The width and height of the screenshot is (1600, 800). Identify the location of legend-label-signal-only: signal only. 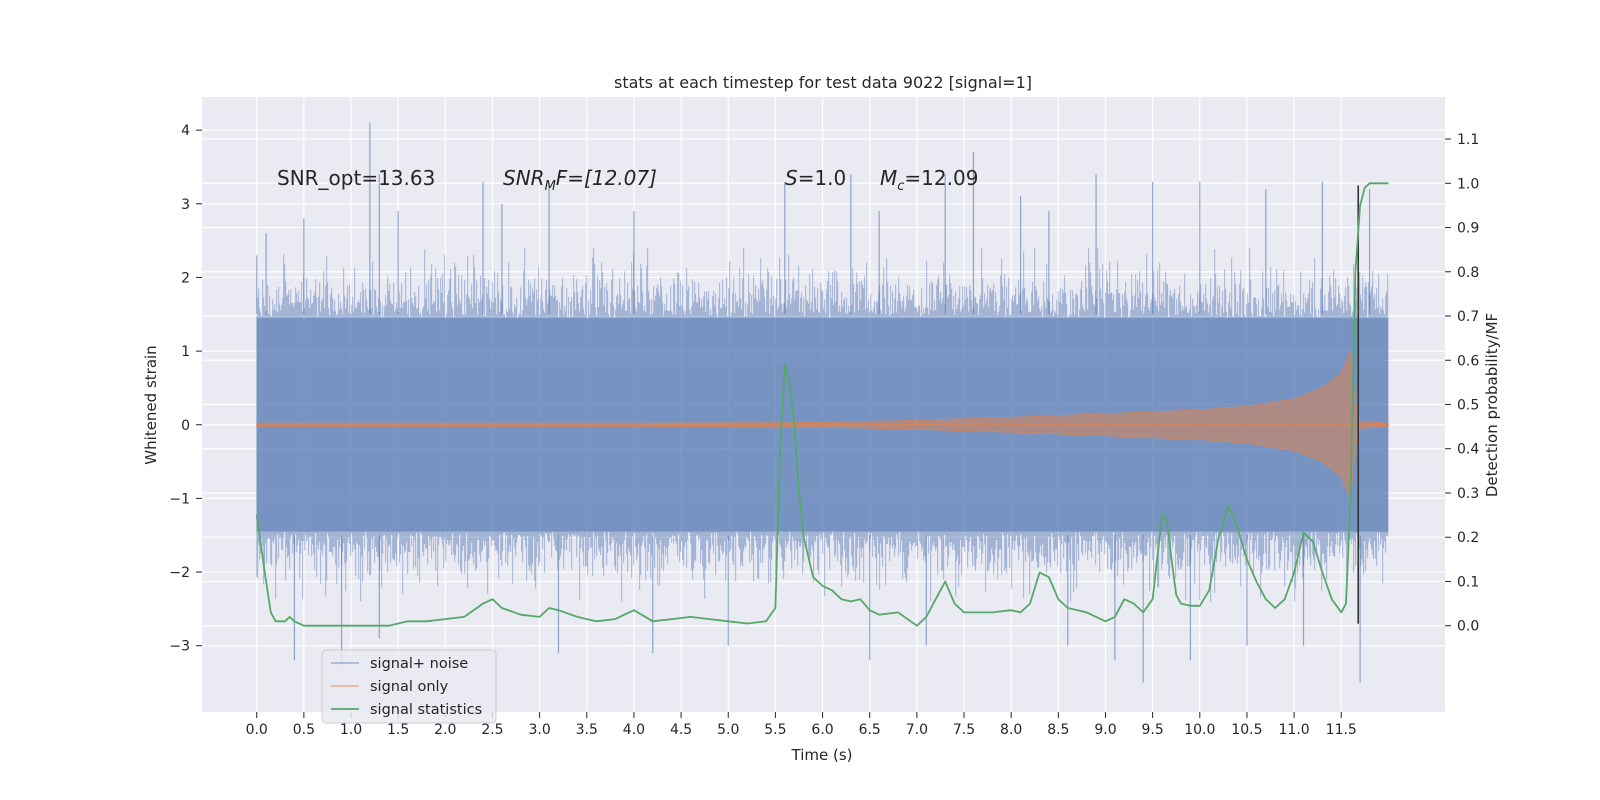
(409, 687).